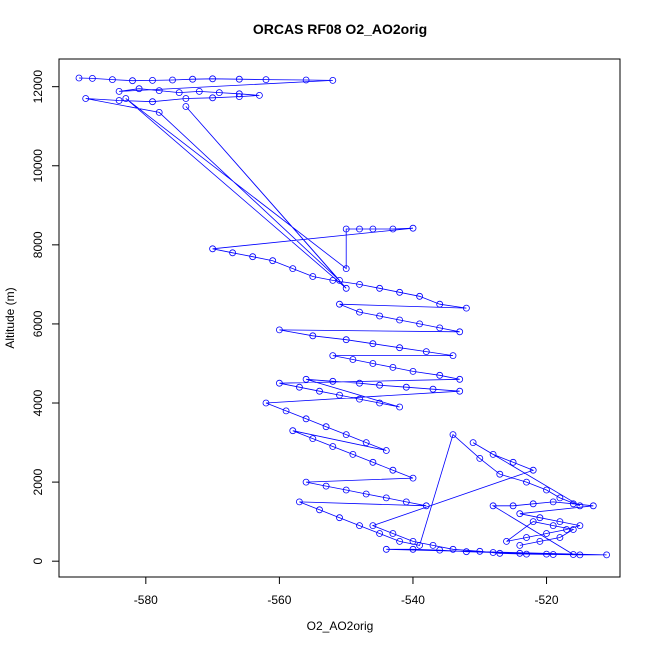  What do you see at coordinates (146, 600) in the screenshot?
I see `x-tick-label: -580` at bounding box center [146, 600].